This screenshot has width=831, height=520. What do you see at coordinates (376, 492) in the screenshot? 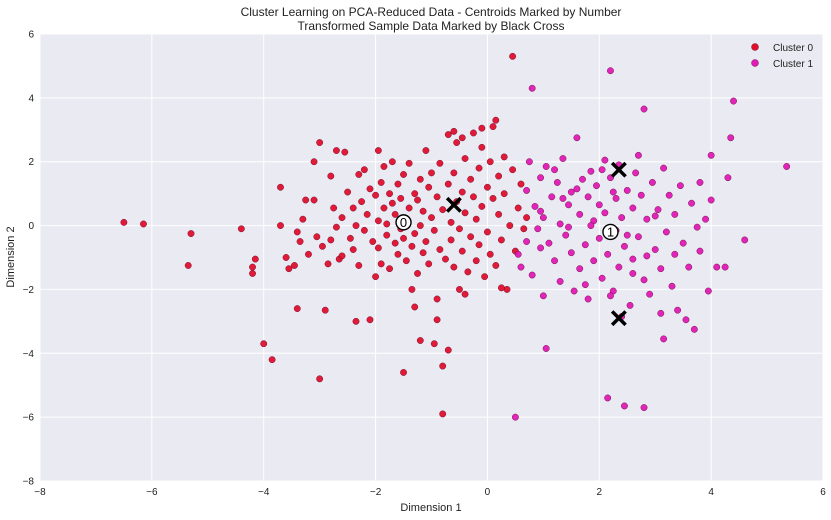
I see `x-tick-label: −2` at bounding box center [376, 492].